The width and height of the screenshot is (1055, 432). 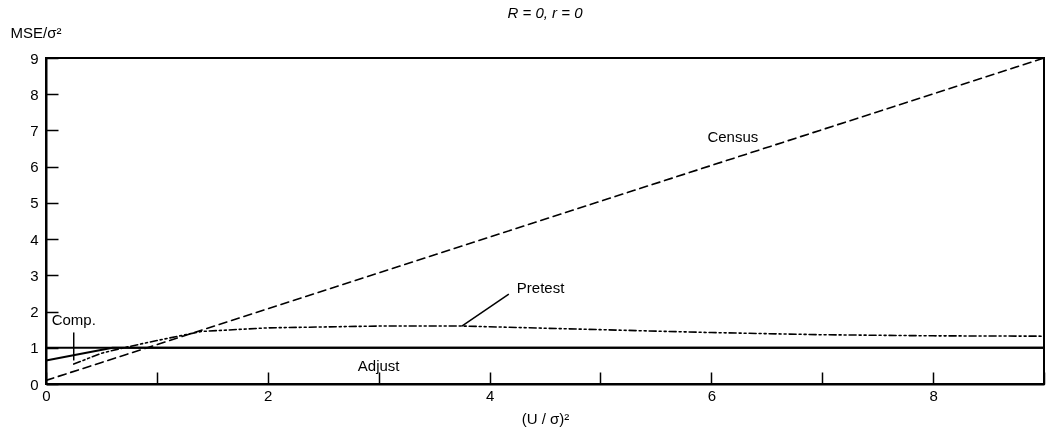 I want to click on annotation: Comp., so click(x=73, y=320).